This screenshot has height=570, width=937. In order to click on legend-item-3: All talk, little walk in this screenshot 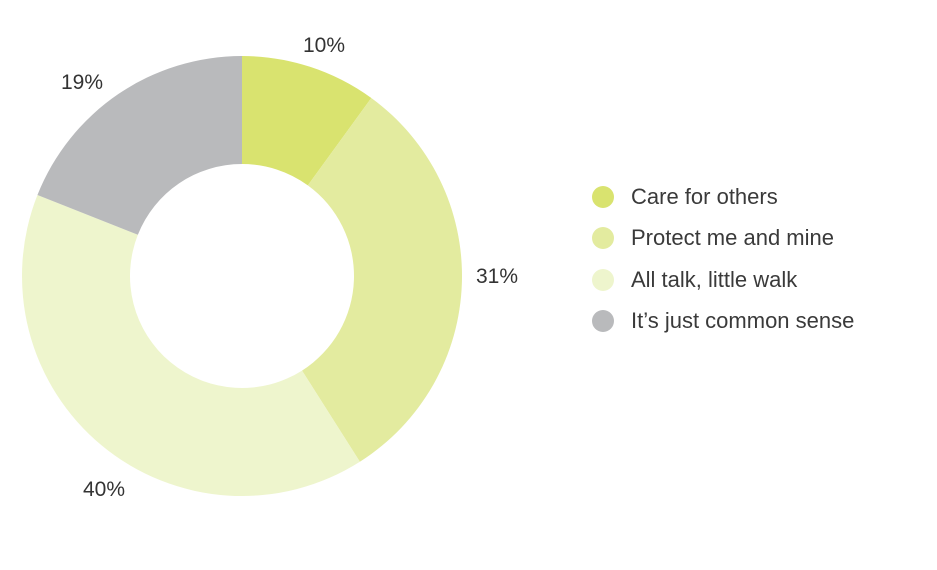, I will do `click(723, 280)`.